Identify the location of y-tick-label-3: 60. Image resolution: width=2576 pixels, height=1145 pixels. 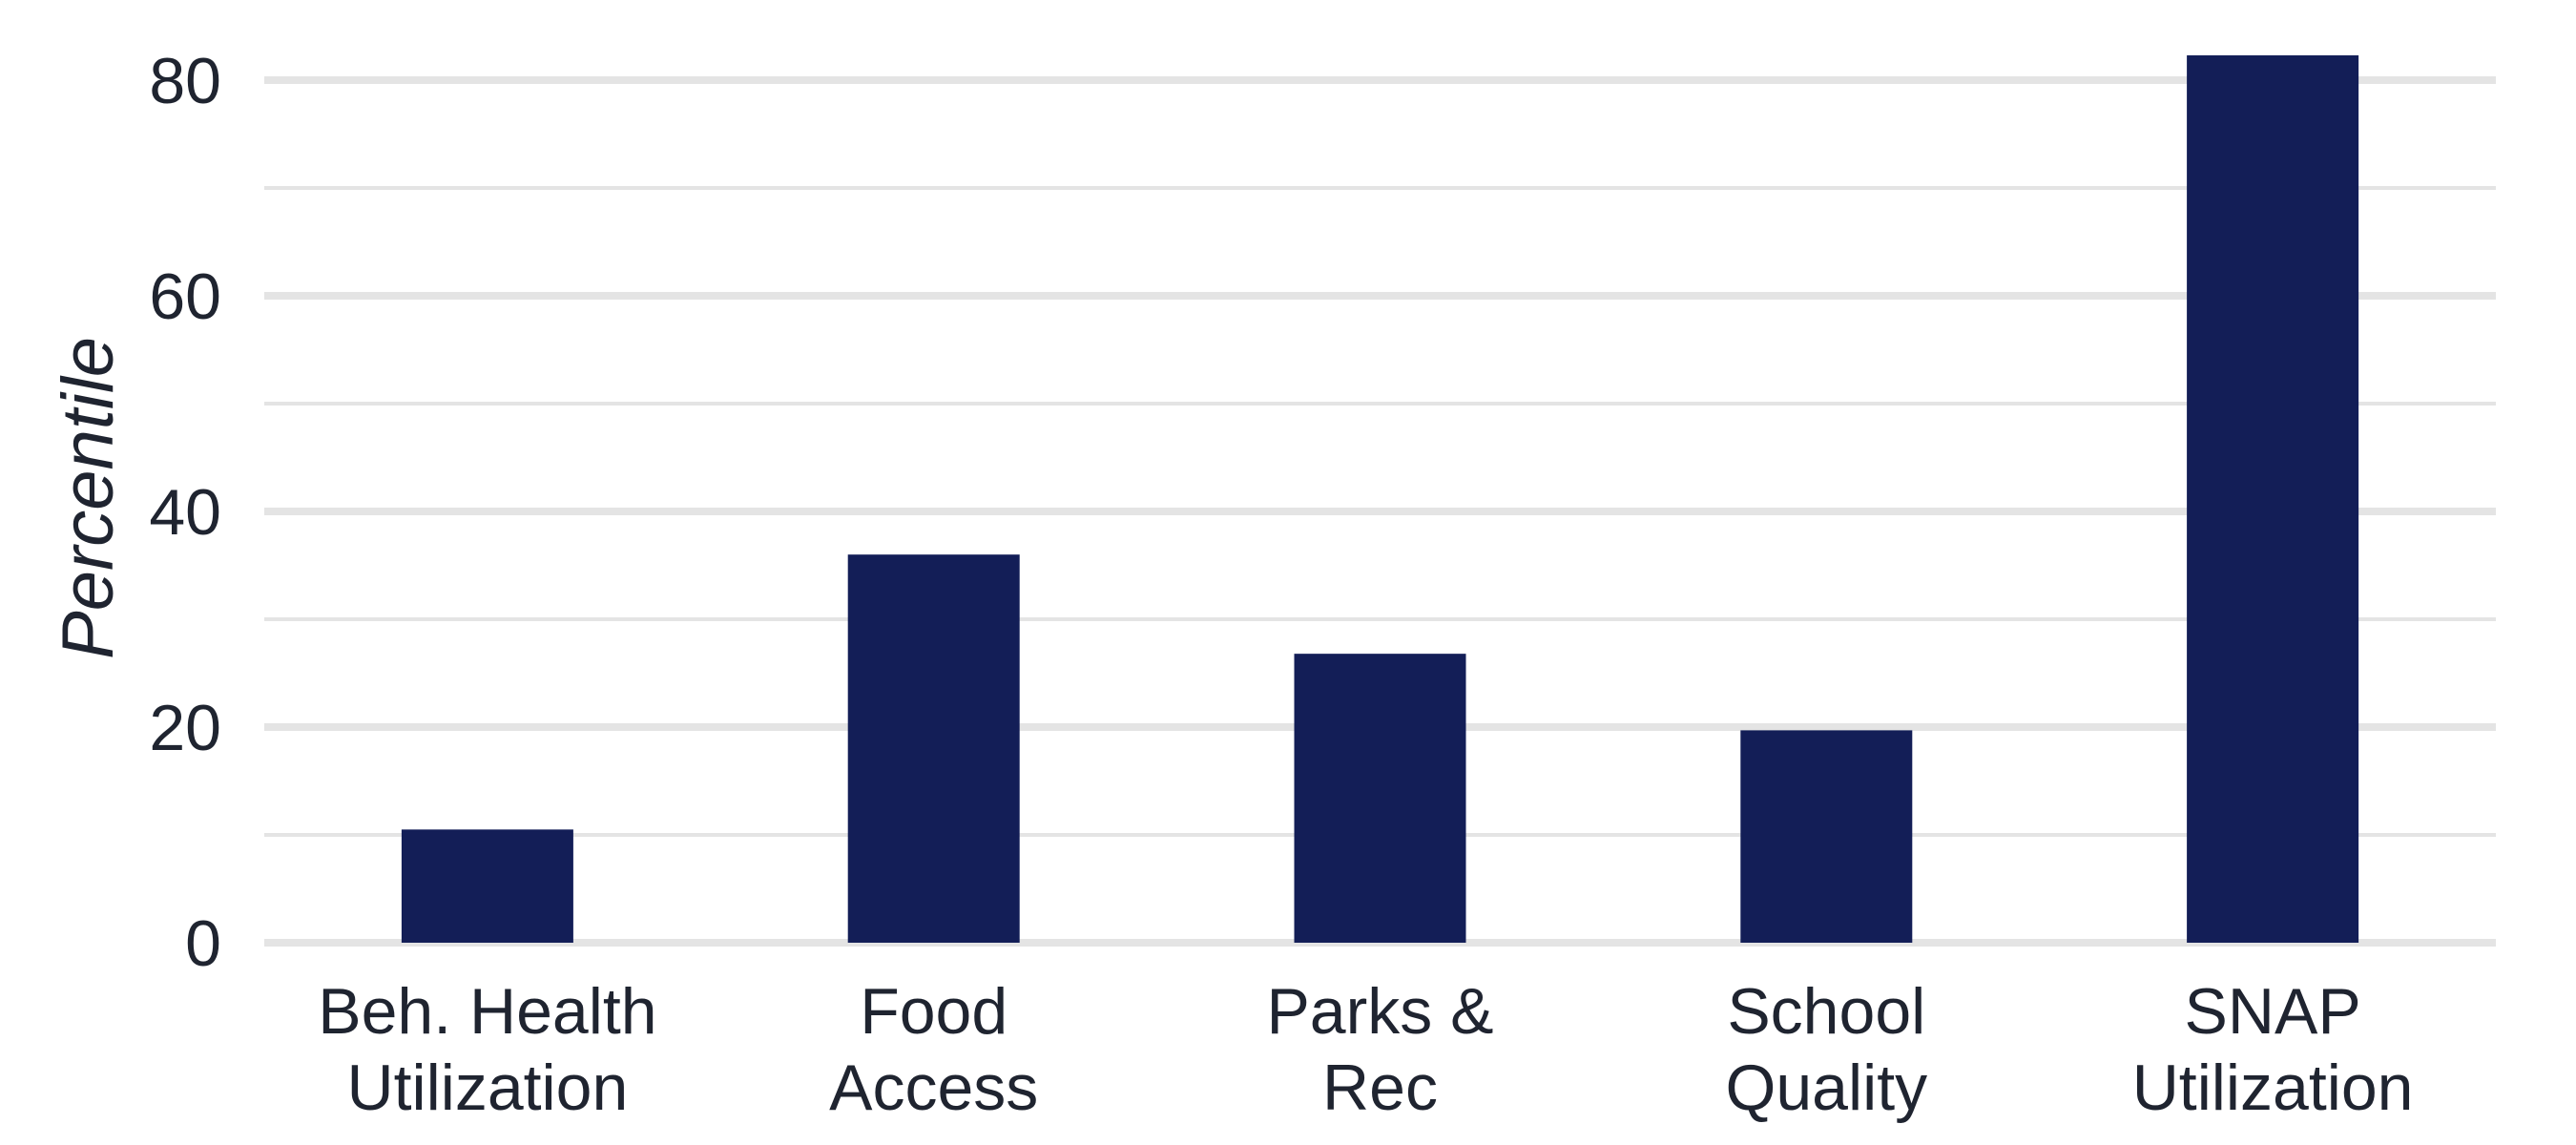
(185, 296).